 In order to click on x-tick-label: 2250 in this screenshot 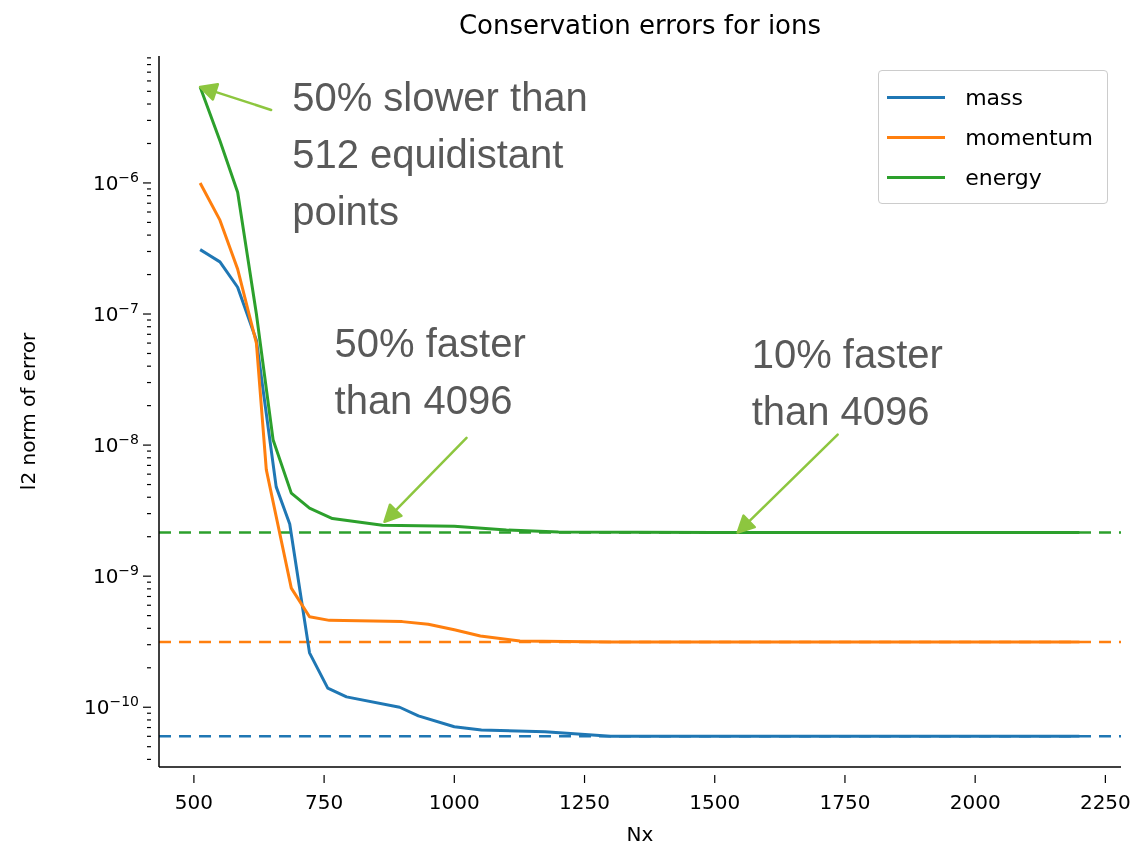, I will do `click(1105, 802)`.